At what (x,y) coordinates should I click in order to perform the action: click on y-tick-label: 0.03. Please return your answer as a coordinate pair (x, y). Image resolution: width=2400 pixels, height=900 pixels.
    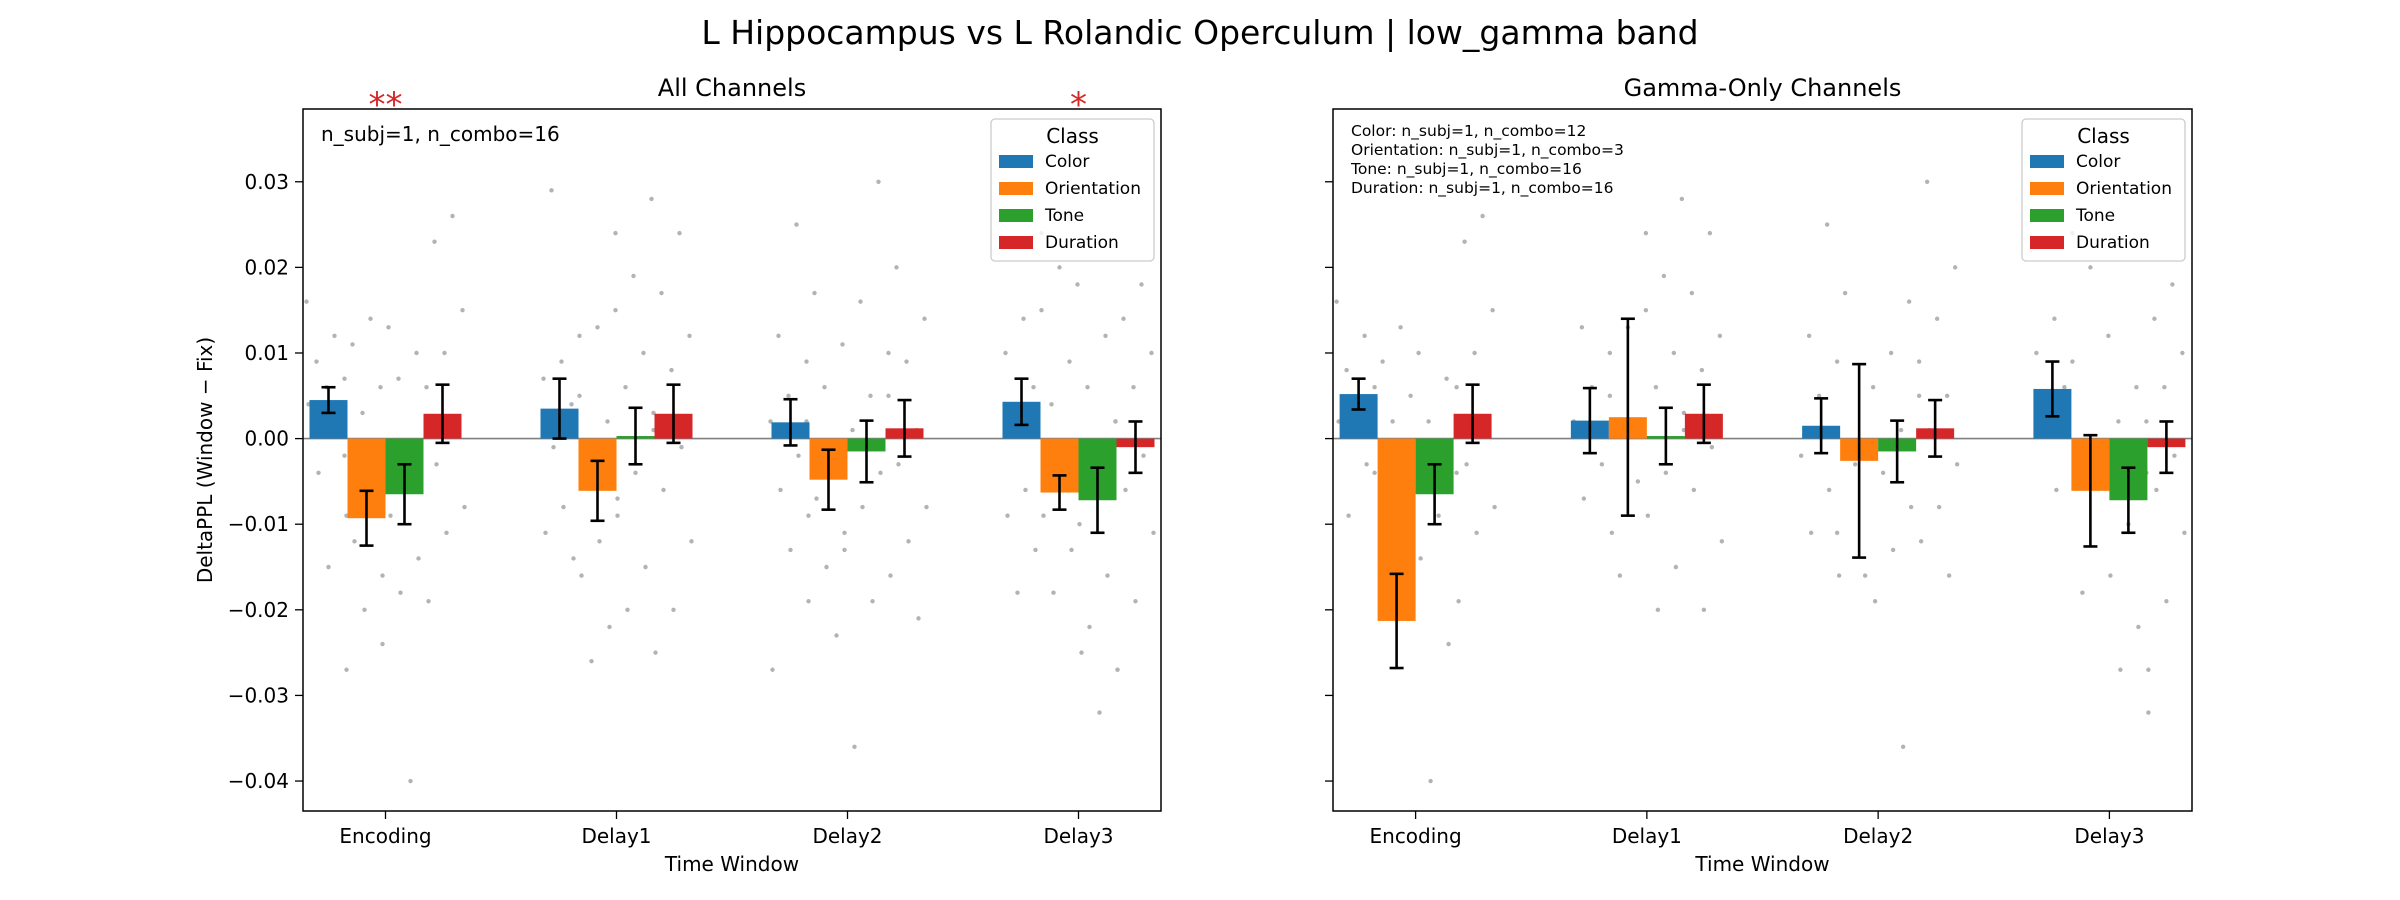
    Looking at the image, I should click on (266, 182).